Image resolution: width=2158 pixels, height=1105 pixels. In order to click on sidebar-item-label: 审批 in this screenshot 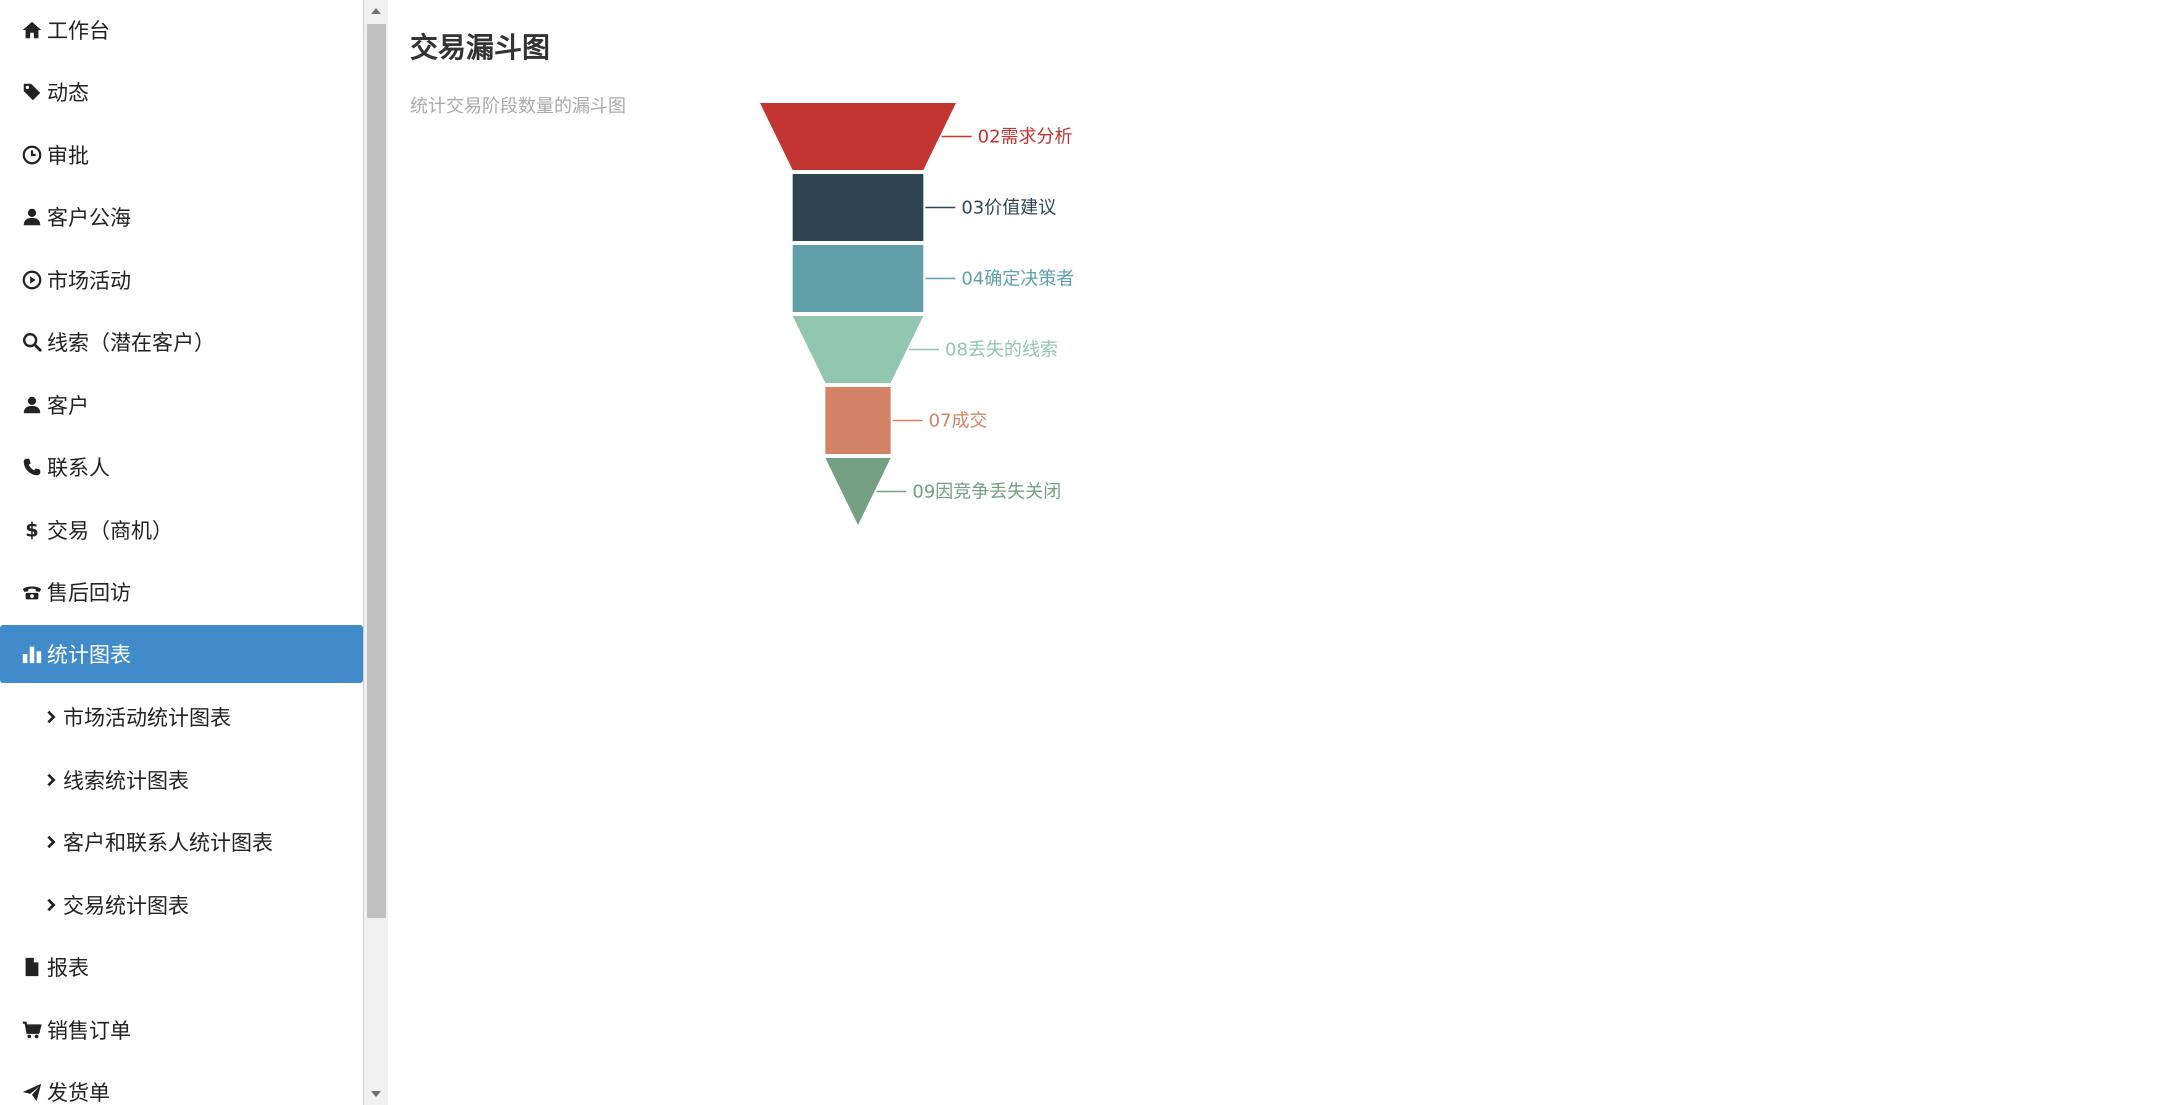, I will do `click(68, 156)`.